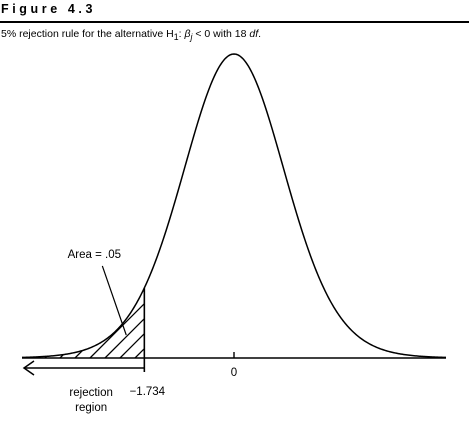 The image size is (469, 424). I want to click on caption-end: ., so click(260, 34).